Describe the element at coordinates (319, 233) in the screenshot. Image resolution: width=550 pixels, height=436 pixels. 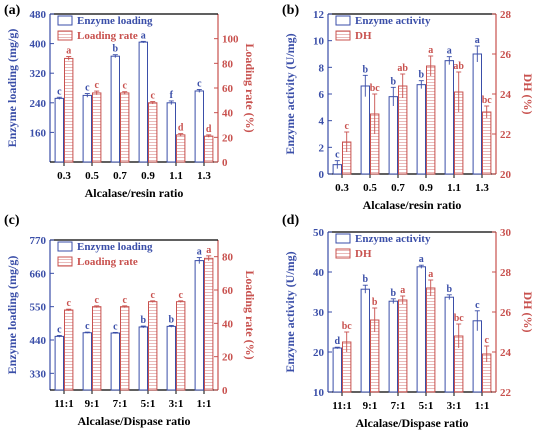
I see `left-tick-label: 50` at that location.